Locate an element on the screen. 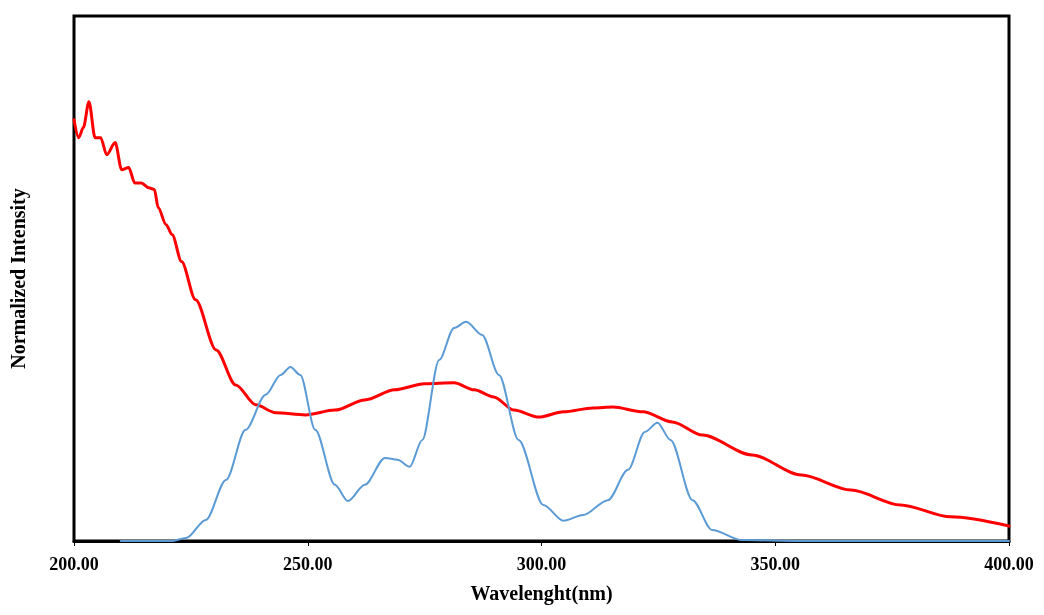 The width and height of the screenshot is (1044, 615). x-tick-label: 300.00 is located at coordinates (541, 564).